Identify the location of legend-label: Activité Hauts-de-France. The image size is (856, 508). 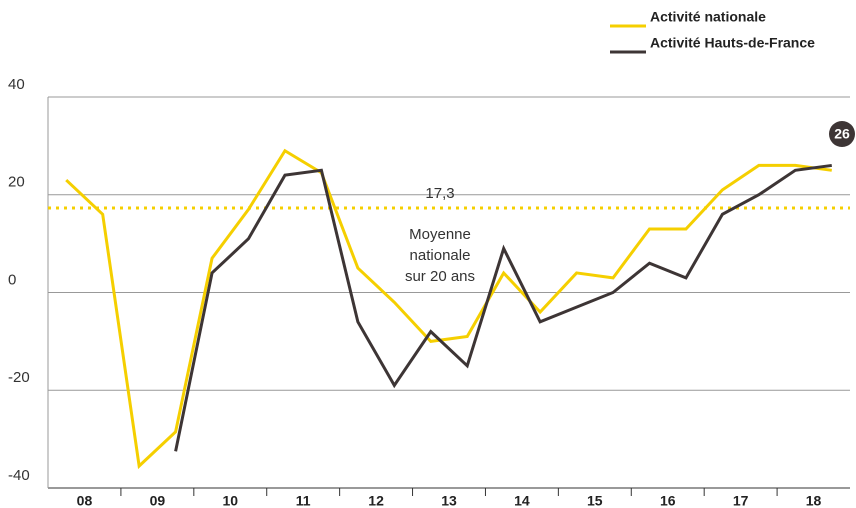
(732, 43).